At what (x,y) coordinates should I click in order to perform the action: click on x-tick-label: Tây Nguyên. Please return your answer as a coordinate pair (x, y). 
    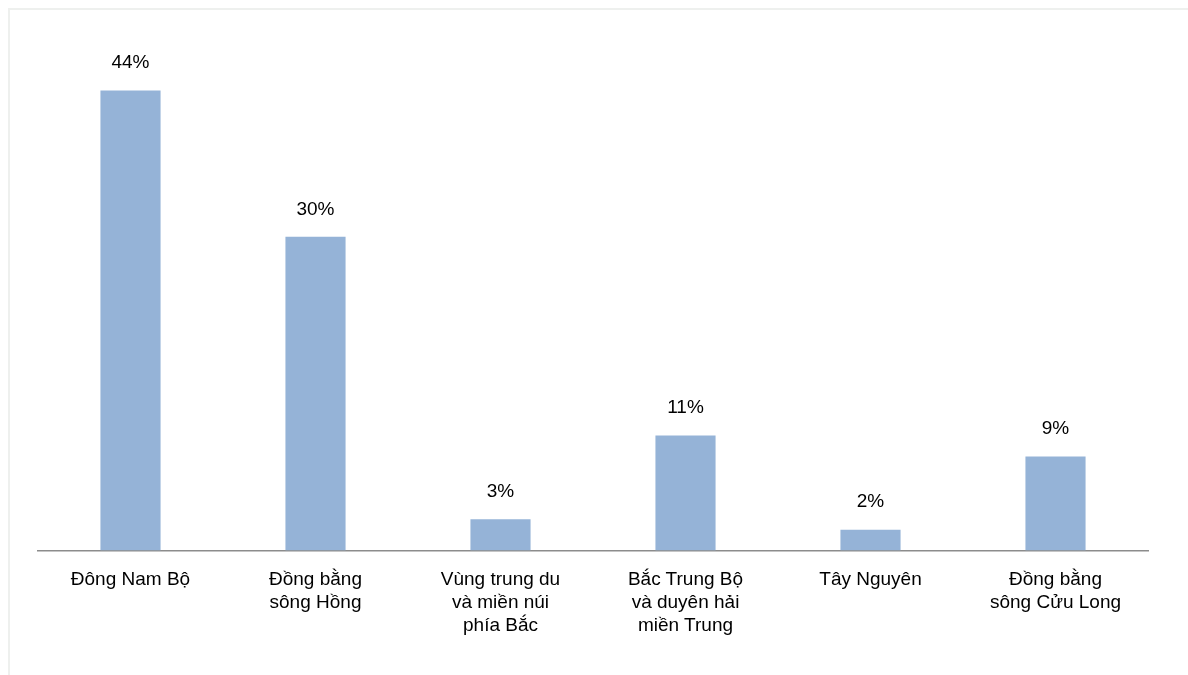
    Looking at the image, I should click on (870, 579).